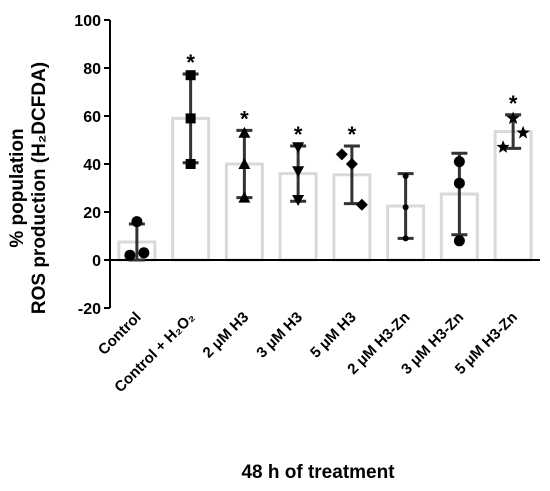 This screenshot has height=491, width=550. What do you see at coordinates (226, 335) in the screenshot?
I see `x-tick-label: 2 μM H3` at bounding box center [226, 335].